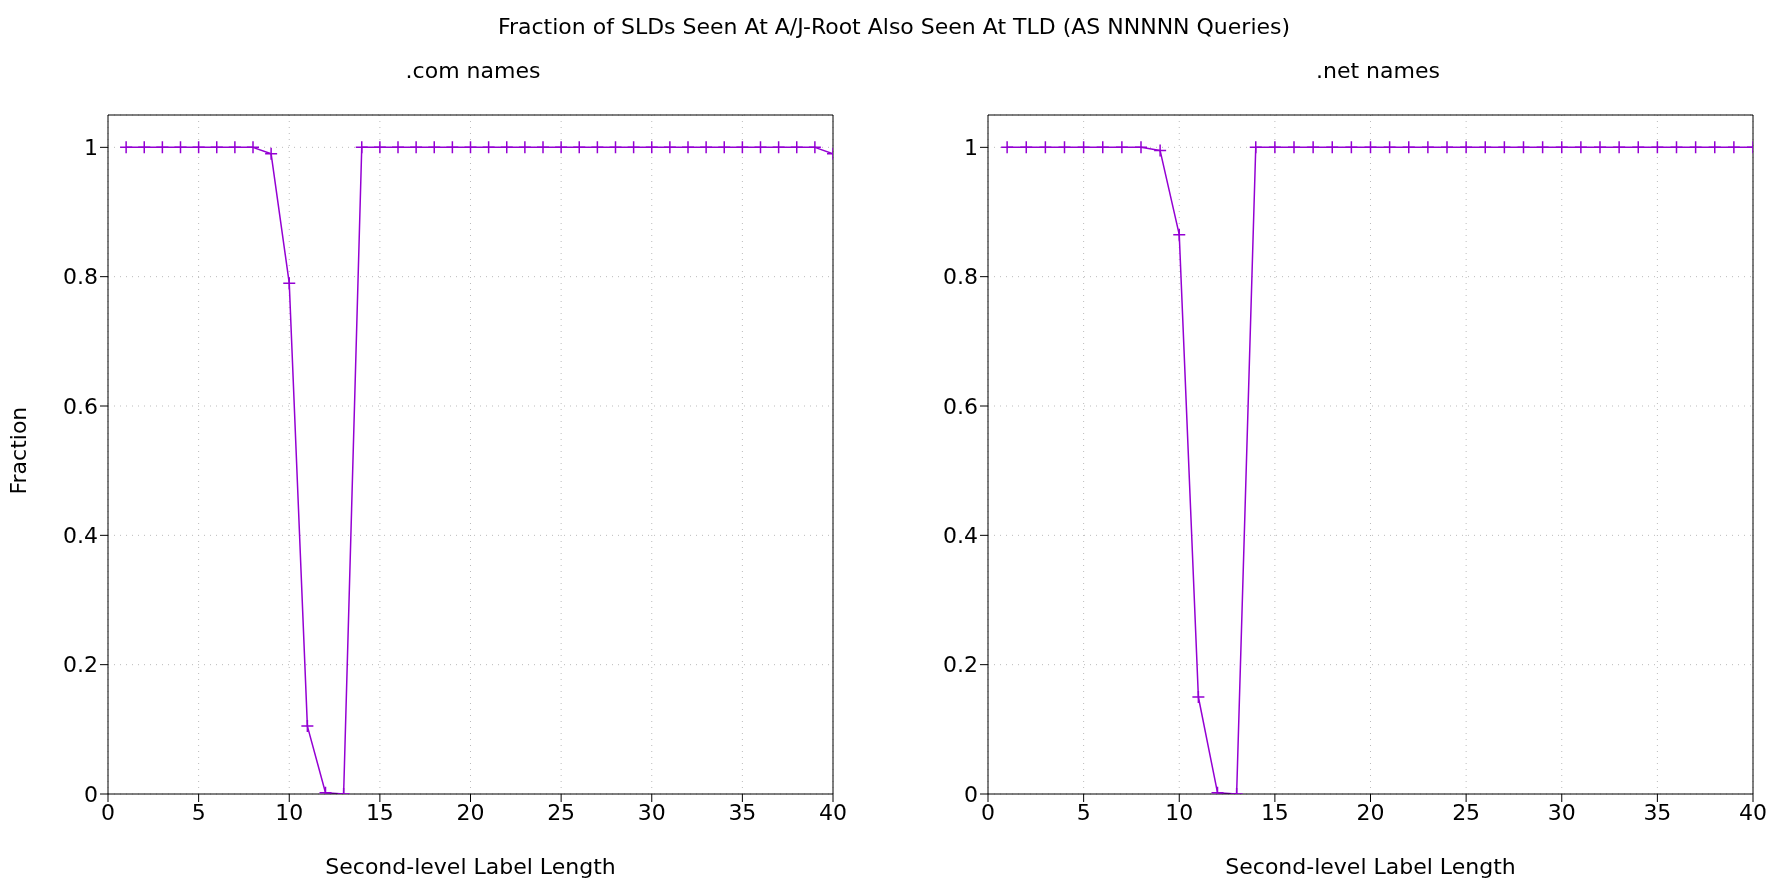 This screenshot has width=1788, height=894. I want to click on y-tick-label: 0.6, so click(80, 406).